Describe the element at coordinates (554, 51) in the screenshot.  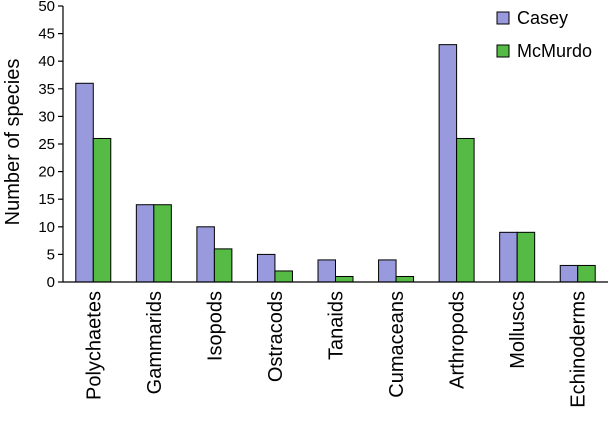
I see `legend-label-mcmurdo: McMurdo` at that location.